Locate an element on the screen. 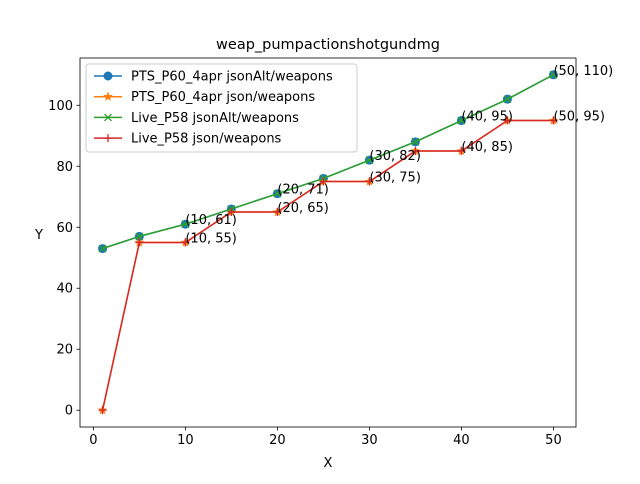 Image resolution: width=640 pixels, height=484 pixels. legend-marker-b is located at coordinates (108, 117).